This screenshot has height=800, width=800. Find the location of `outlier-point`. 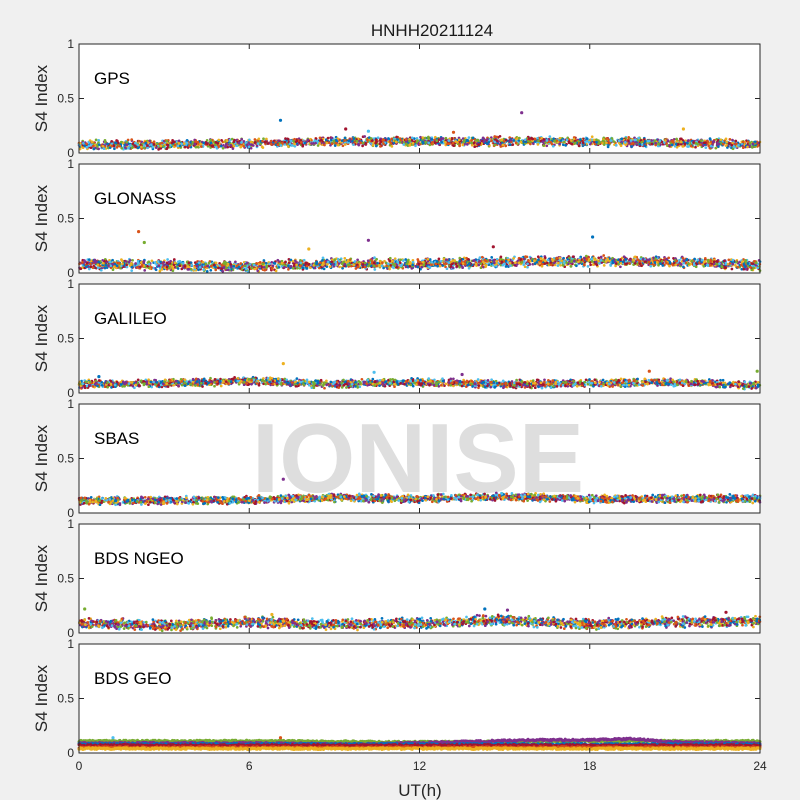

outlier-point is located at coordinates (280, 120).